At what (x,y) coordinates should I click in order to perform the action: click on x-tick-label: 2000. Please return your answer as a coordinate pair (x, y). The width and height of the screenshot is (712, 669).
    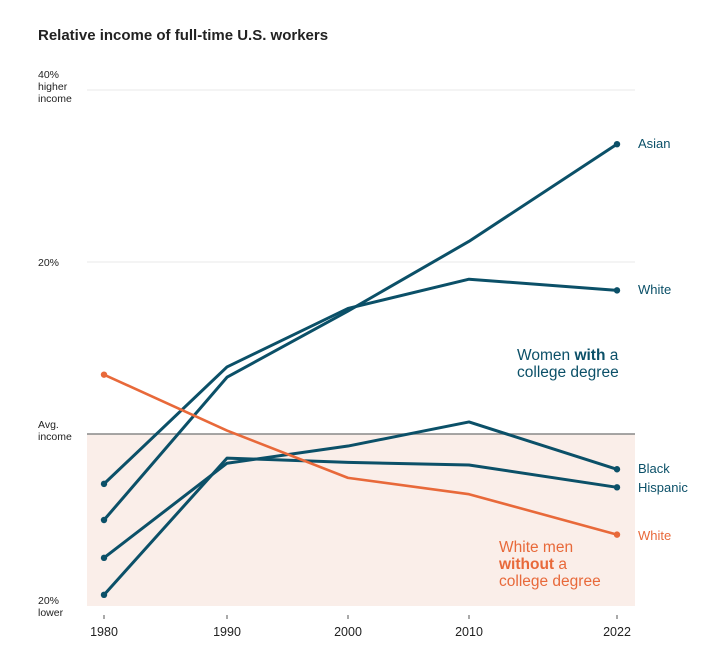
    Looking at the image, I should click on (348, 632).